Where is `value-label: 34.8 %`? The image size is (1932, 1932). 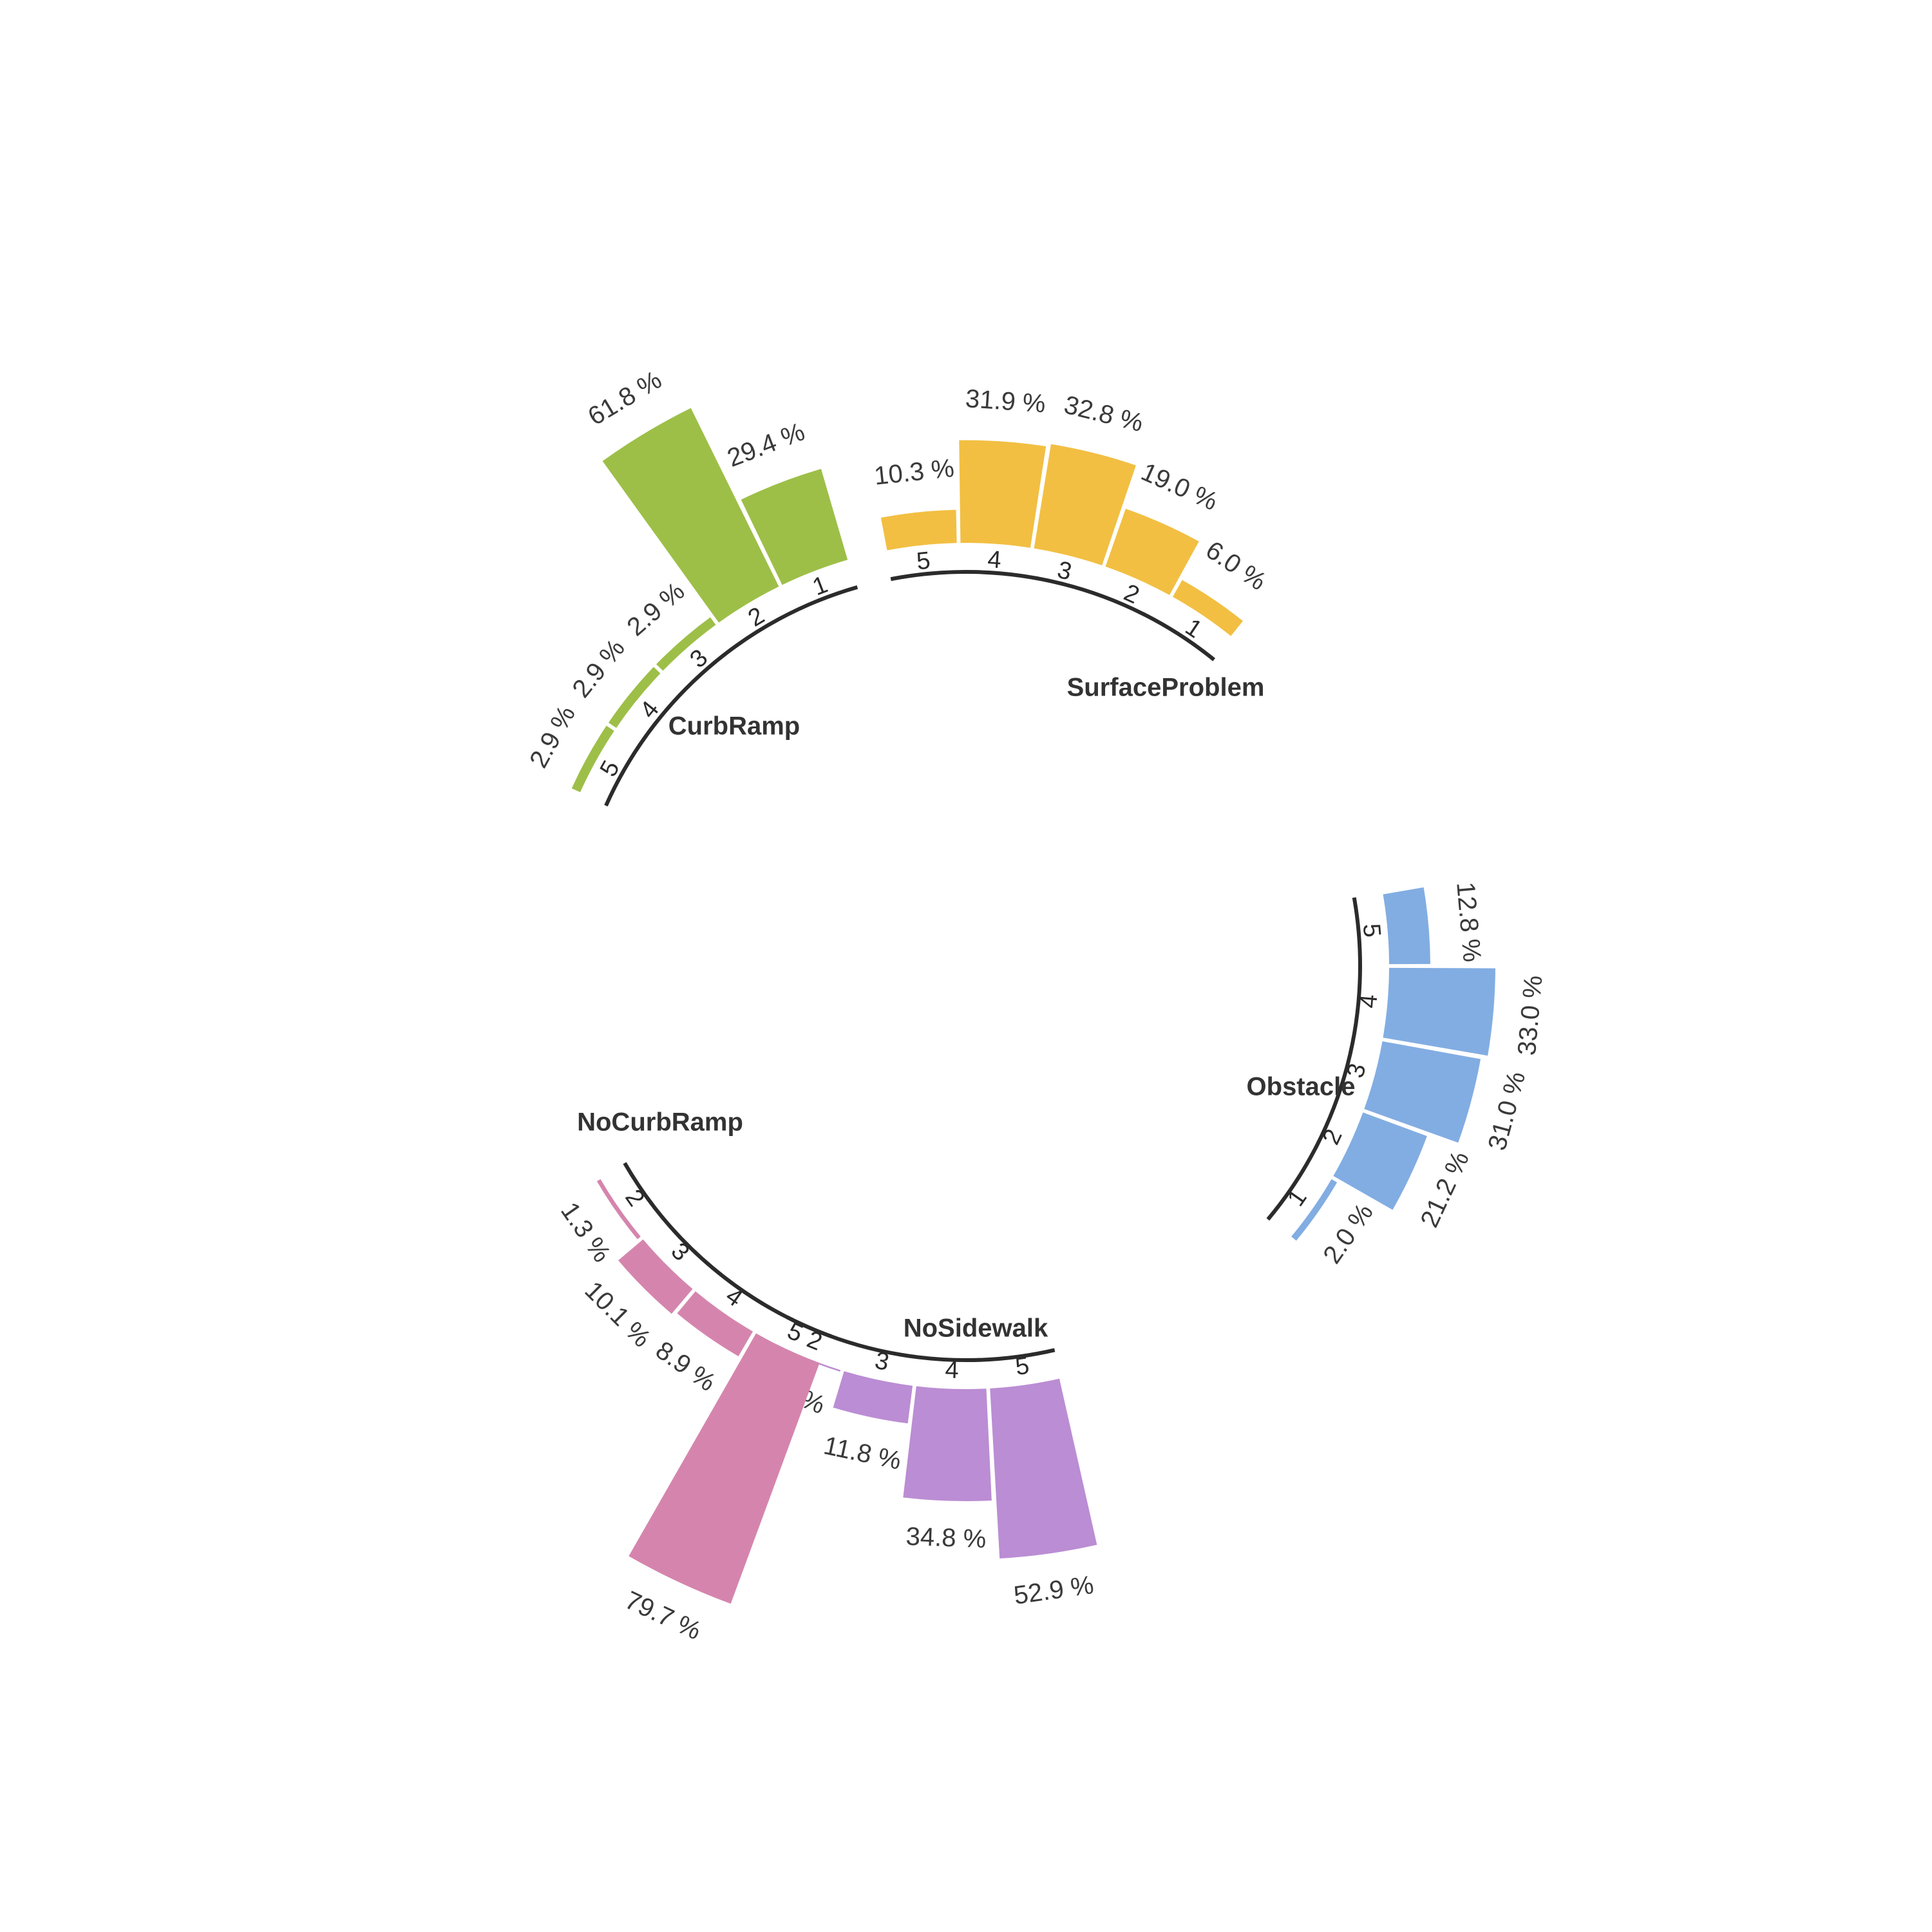 value-label: 34.8 % is located at coordinates (946, 1537).